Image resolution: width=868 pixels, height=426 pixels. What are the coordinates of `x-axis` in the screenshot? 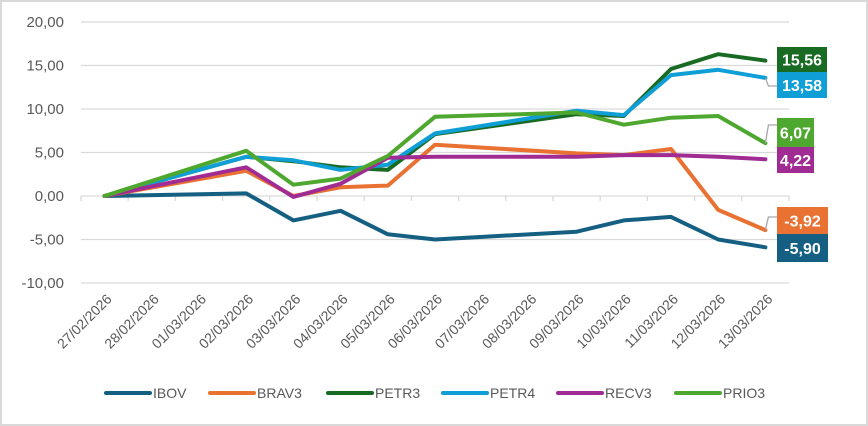 It's located at (435, 198).